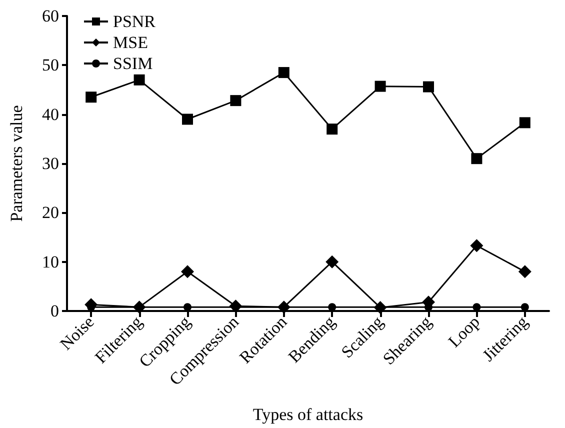 Image resolution: width=565 pixels, height=428 pixels. Describe the element at coordinates (50, 114) in the screenshot. I see `y-tick-label: 40` at that location.